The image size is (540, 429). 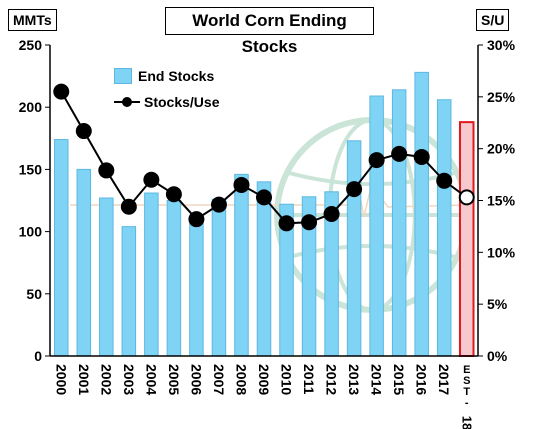 What do you see at coordinates (501, 201) in the screenshot?
I see `right-tick-label: 15%` at bounding box center [501, 201].